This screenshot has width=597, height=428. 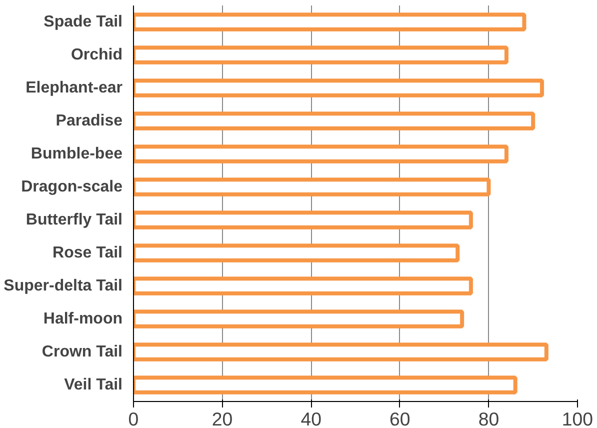 I want to click on y-tick-label: Rose Tail, so click(x=87, y=253).